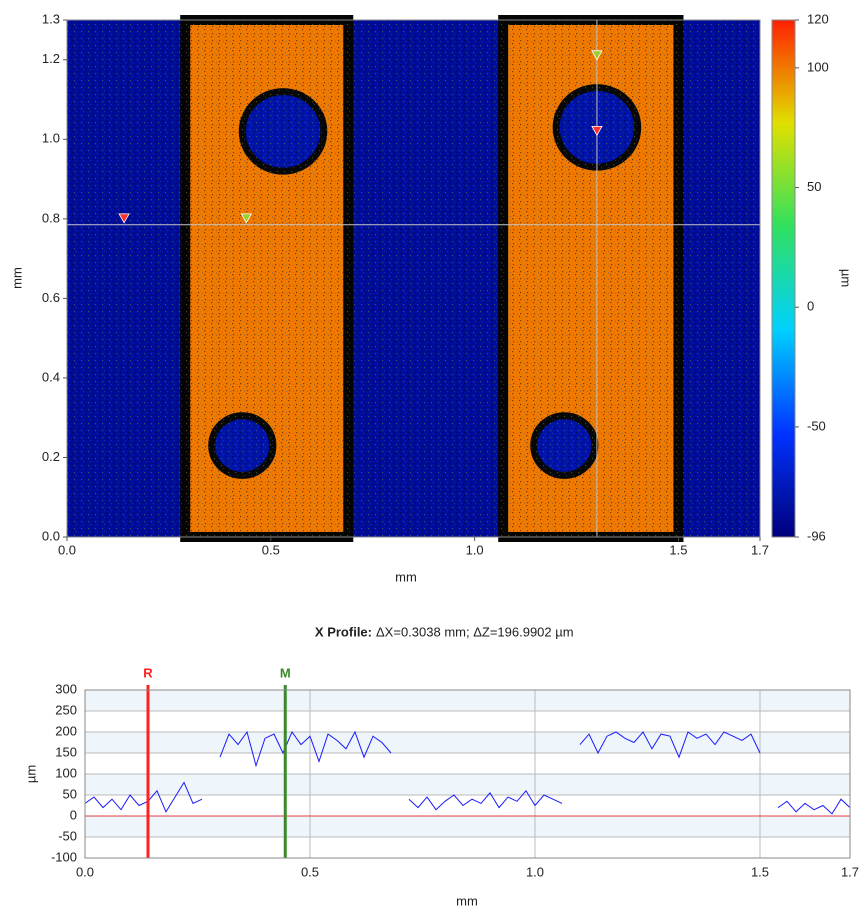 The image size is (864, 919). I want to click on y-tick-label: 1.2, so click(51, 58).